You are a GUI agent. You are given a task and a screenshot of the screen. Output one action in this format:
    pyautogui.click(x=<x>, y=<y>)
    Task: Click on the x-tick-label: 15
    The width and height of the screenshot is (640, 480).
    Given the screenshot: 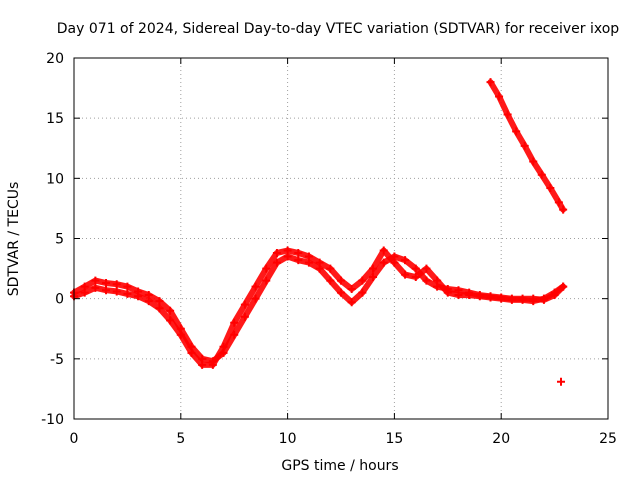 What is the action you would take?
    pyautogui.click(x=394, y=439)
    